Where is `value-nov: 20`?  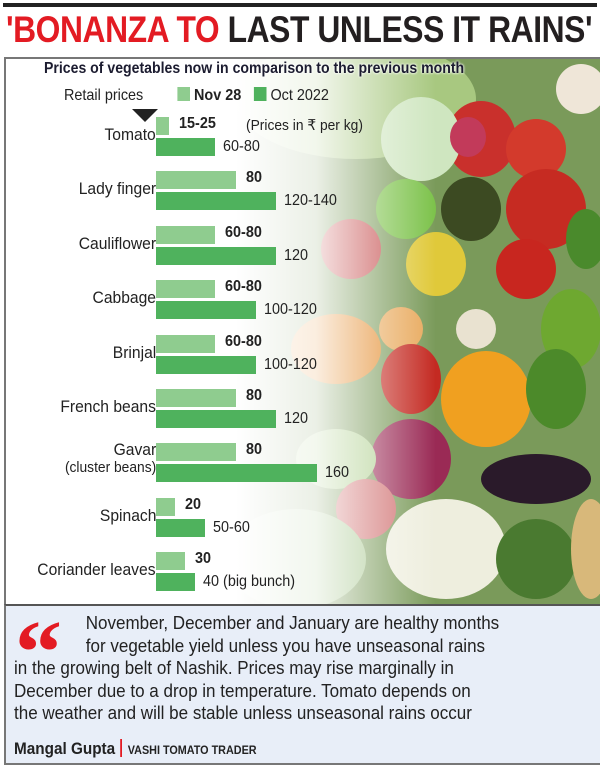
value-nov: 20 is located at coordinates (193, 504).